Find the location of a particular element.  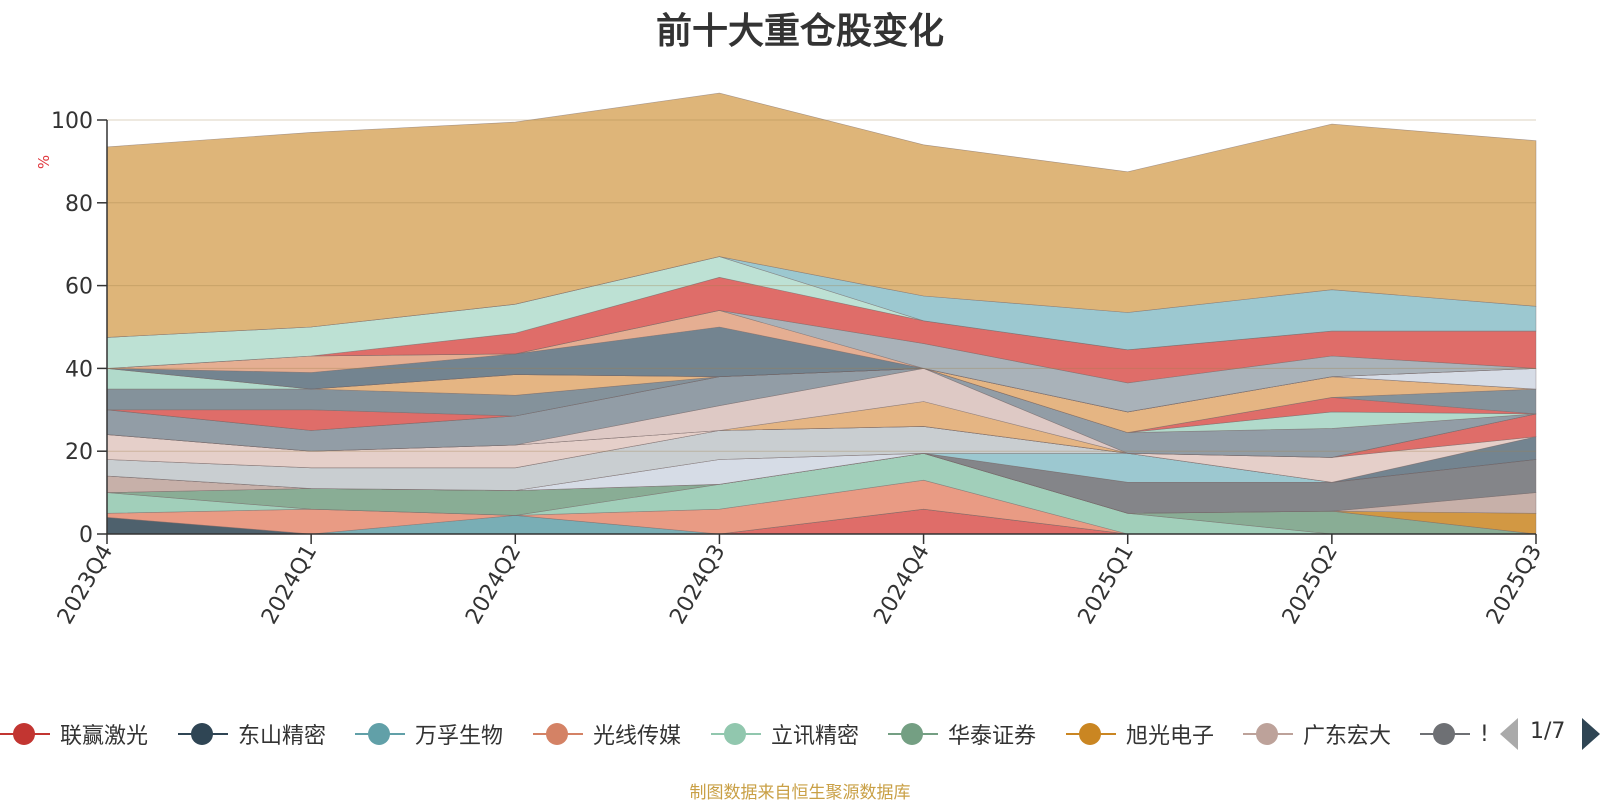

legend-page-info: 1/7 is located at coordinates (1548, 731).